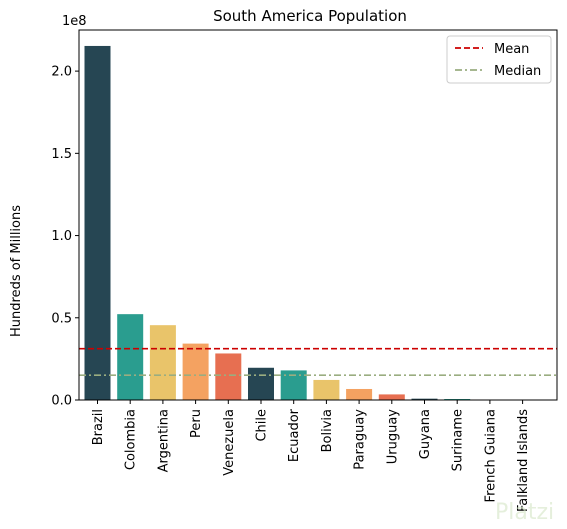  What do you see at coordinates (131, 439) in the screenshot?
I see `x-tick-label: Colombia` at bounding box center [131, 439].